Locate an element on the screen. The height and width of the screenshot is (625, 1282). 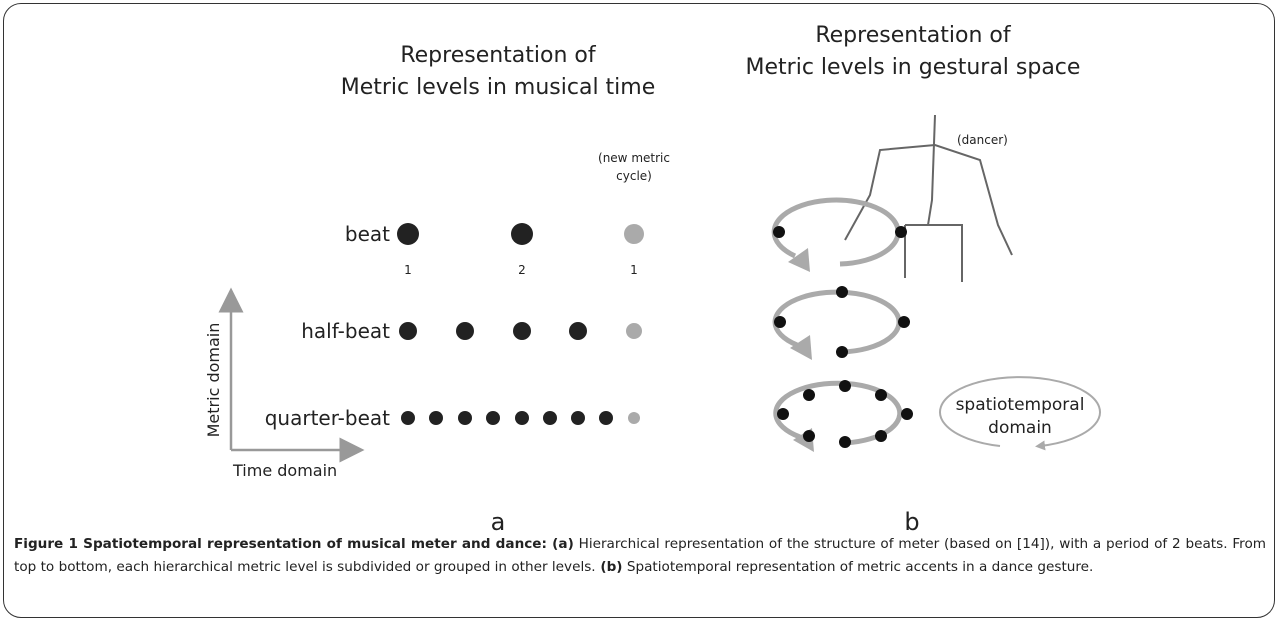
beat-dots is located at coordinates (520, 324).